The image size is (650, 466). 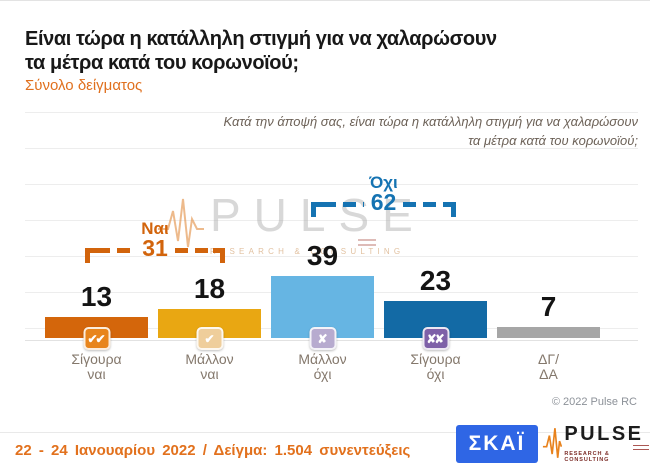 I want to click on bar-value-label: 39, so click(x=322, y=255).